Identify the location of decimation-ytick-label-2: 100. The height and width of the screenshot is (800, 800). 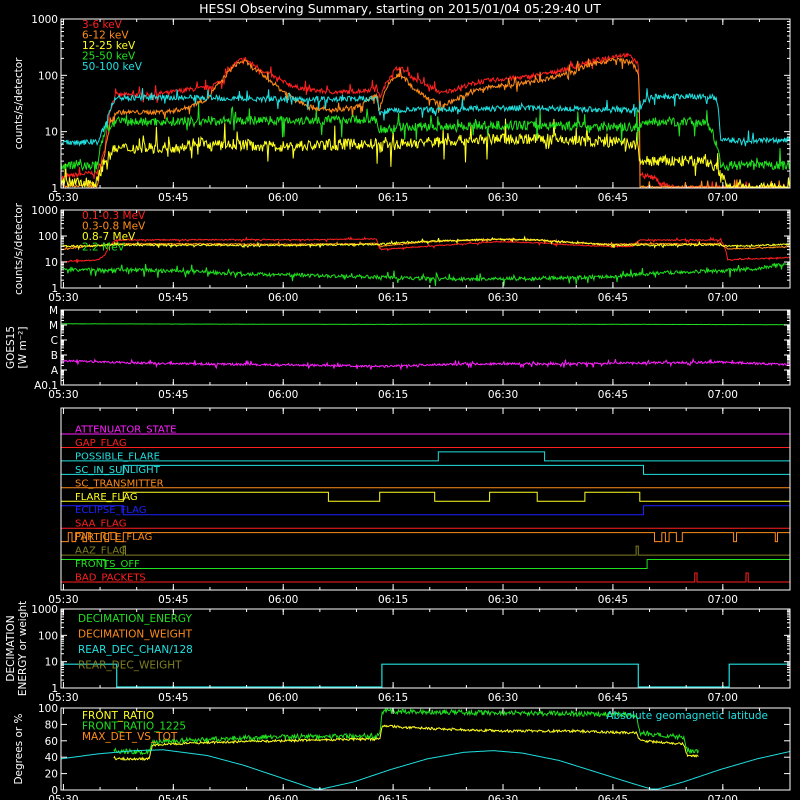
(48, 636).